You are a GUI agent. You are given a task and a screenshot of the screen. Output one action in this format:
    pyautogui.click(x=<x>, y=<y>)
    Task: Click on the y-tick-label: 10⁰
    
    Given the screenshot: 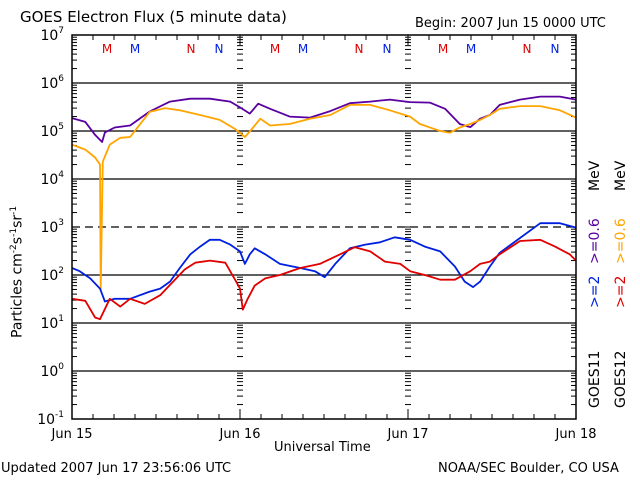 What is the action you would take?
    pyautogui.click(x=52, y=371)
    